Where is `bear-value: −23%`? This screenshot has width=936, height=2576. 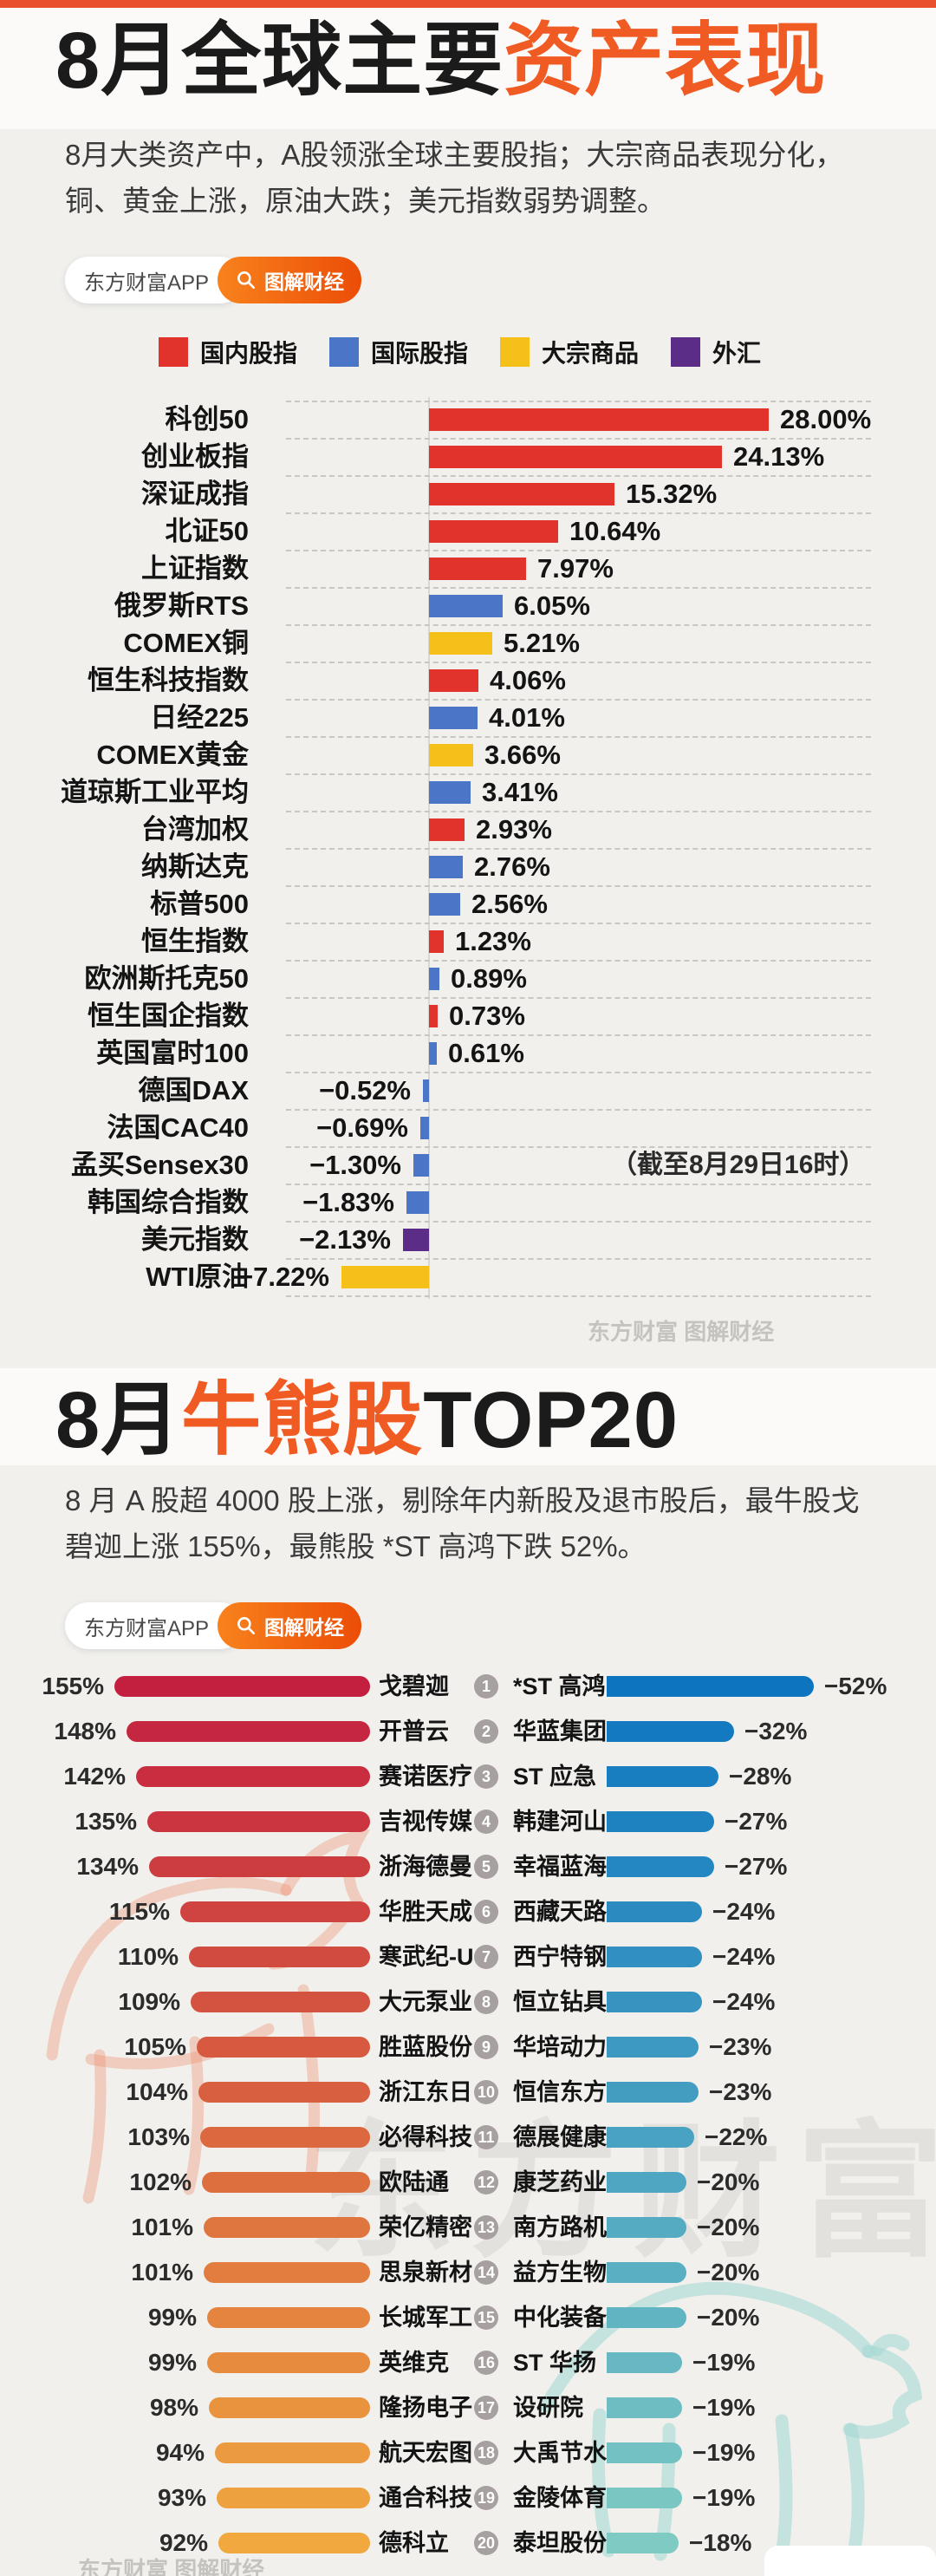
bear-value: −23% is located at coordinates (740, 2092).